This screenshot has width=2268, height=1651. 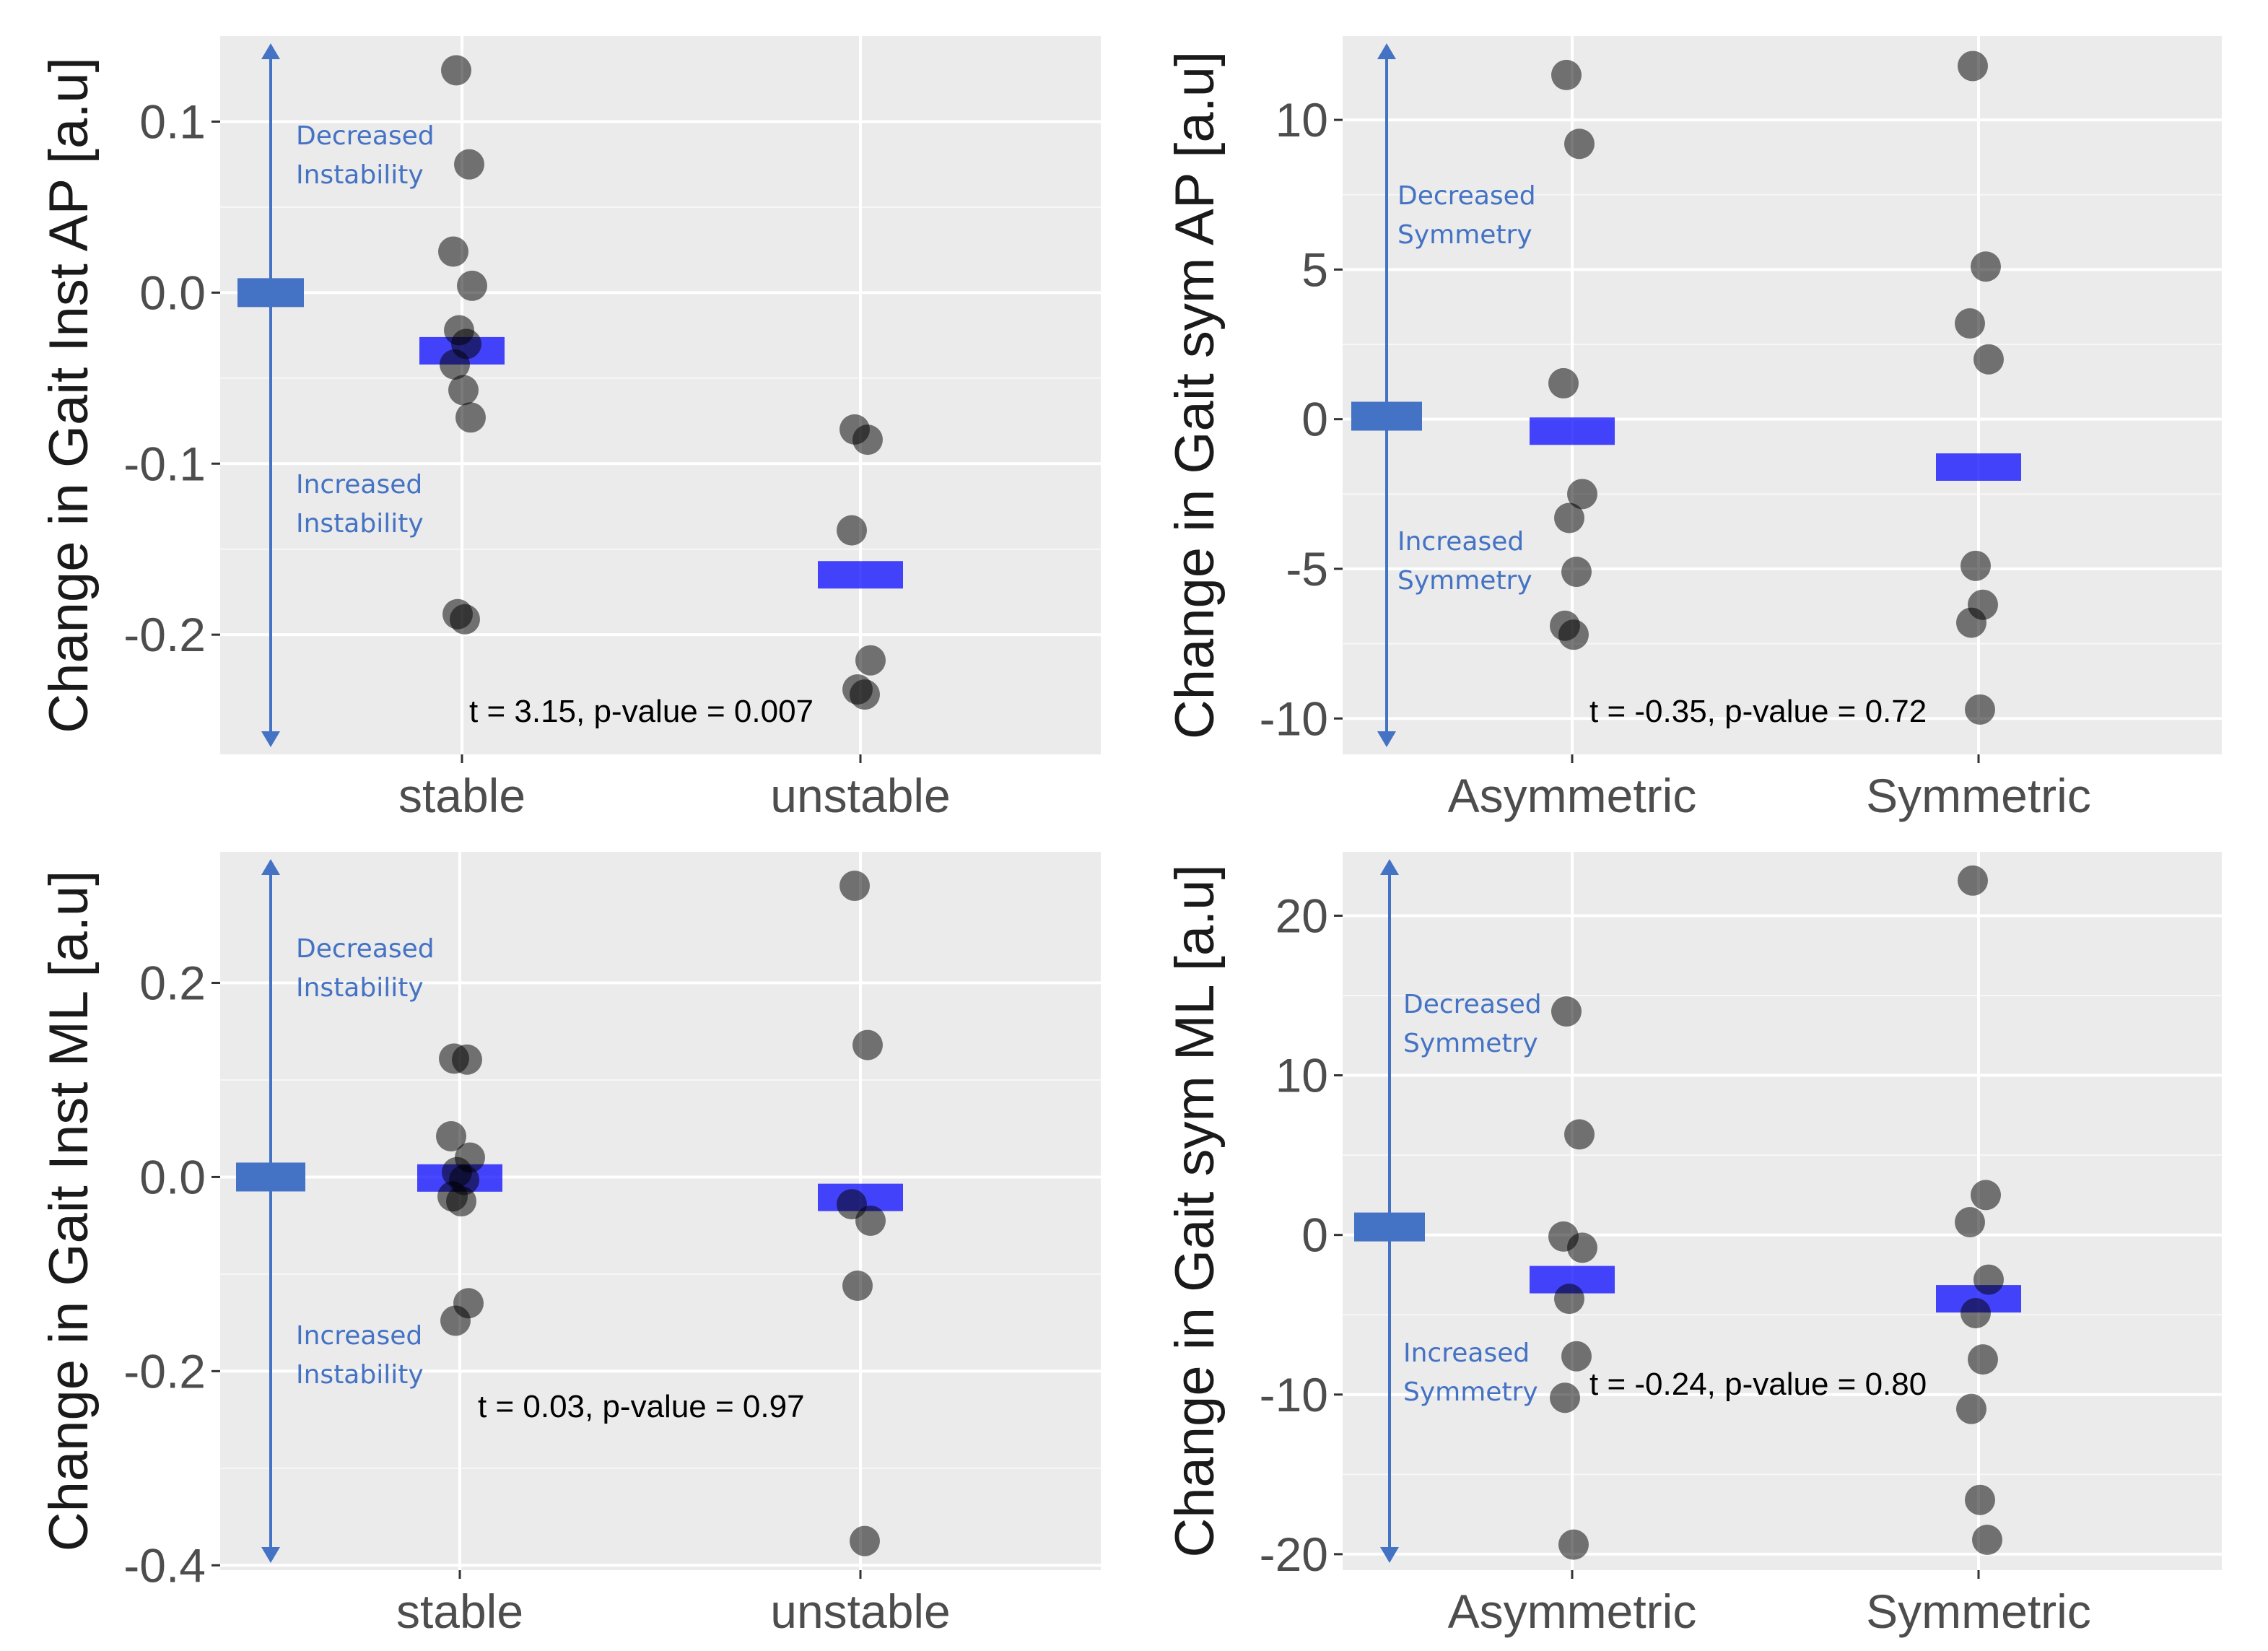 I want to click on y-axis-label: Change in Gait Inst AP [a.u], so click(x=69, y=395).